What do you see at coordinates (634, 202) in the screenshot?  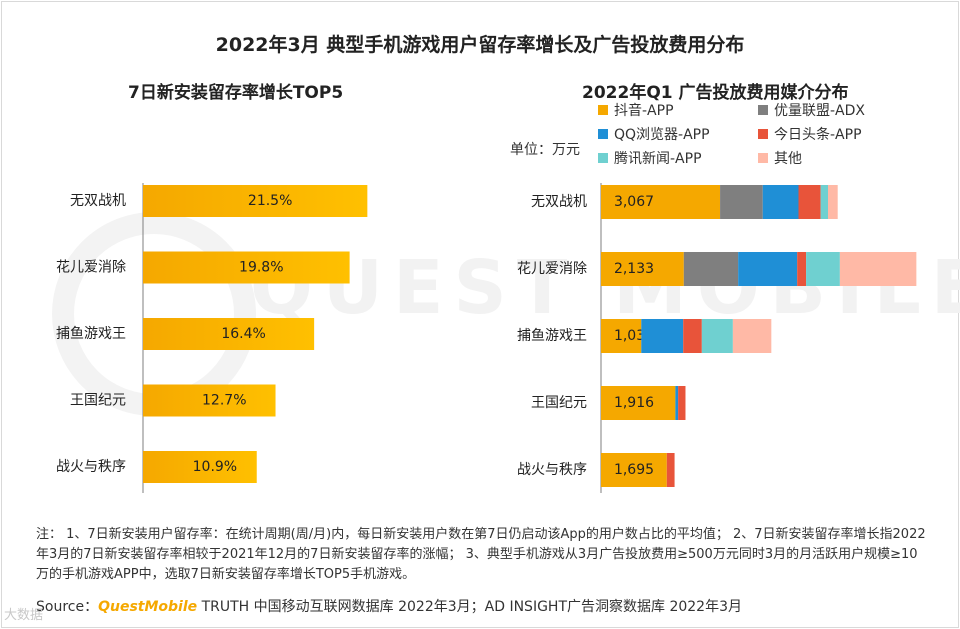 I see `right-value-label: 3,067` at bounding box center [634, 202].